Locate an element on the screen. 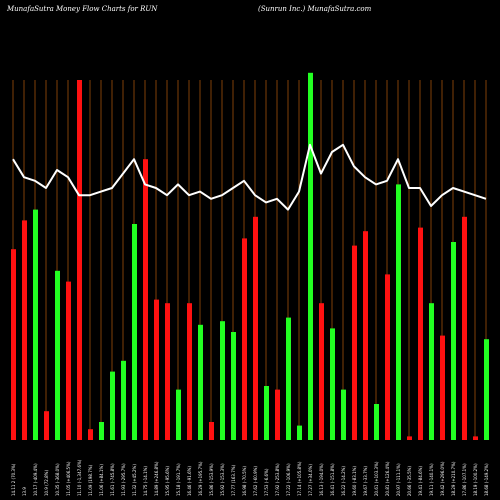 This screenshot has height=500, width=500. x-tick-label: 20.81 (+126.4%) is located at coordinates (387, 478).